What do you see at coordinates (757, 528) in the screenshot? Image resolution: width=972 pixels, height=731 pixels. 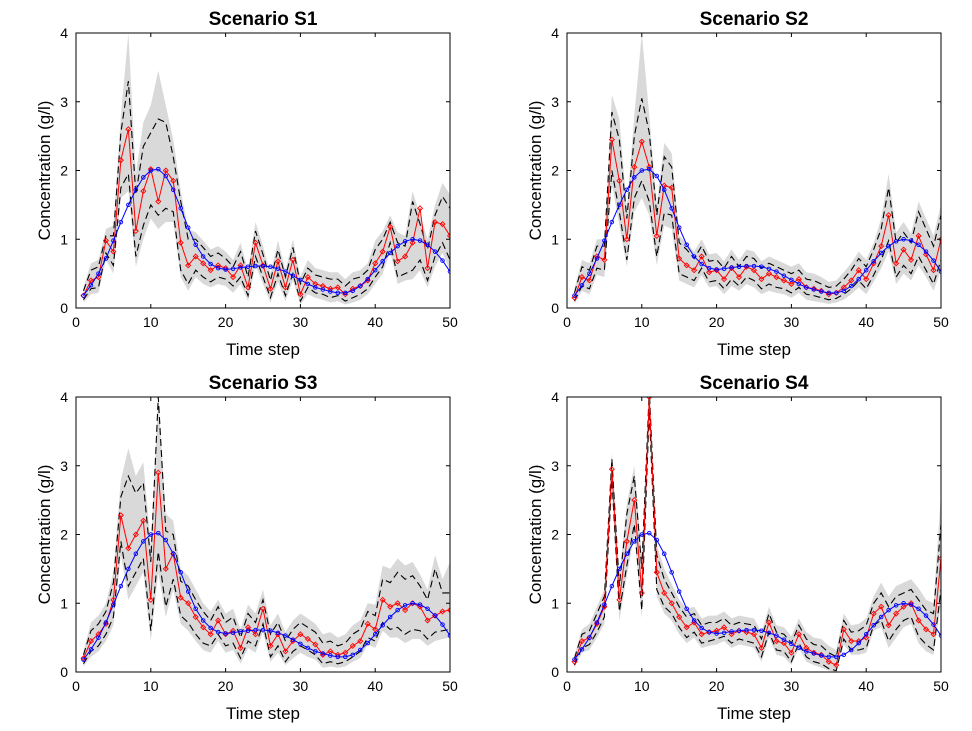 I see `upper-bound-line` at bounding box center [757, 528].